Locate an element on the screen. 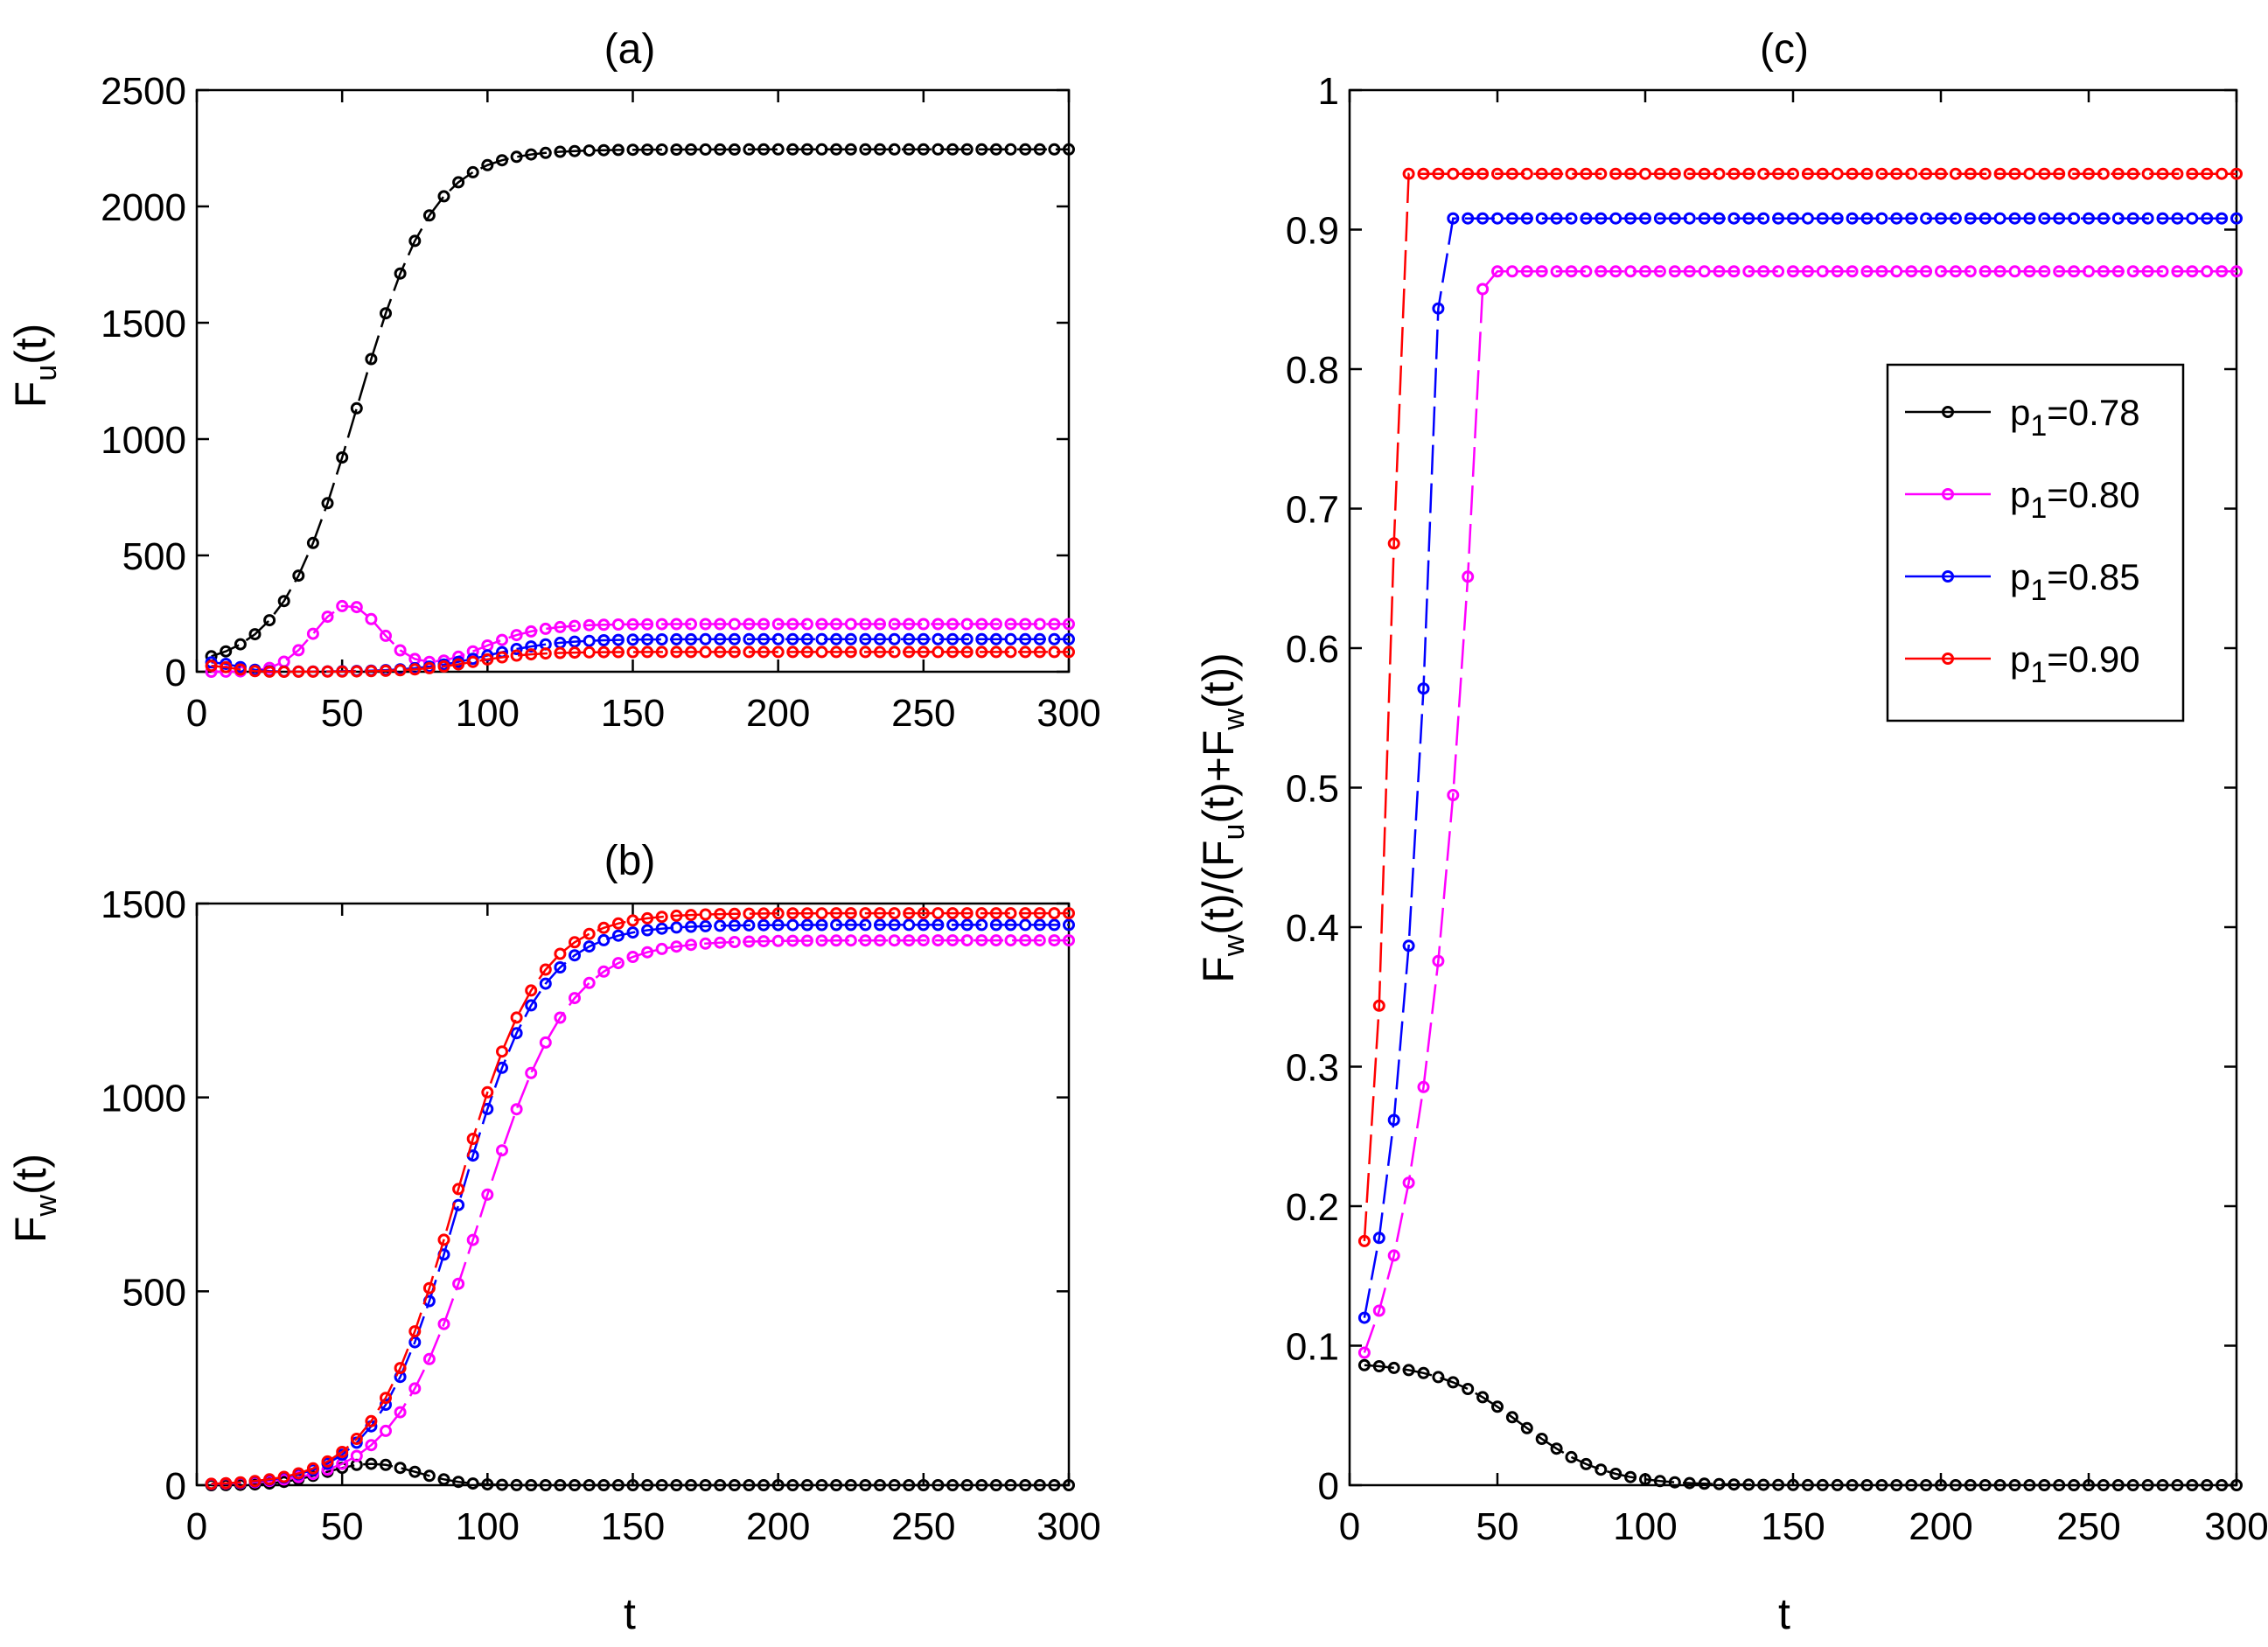 This screenshot has height=1647, width=2268. legend-item: p1=0.90 is located at coordinates (2022, 664).